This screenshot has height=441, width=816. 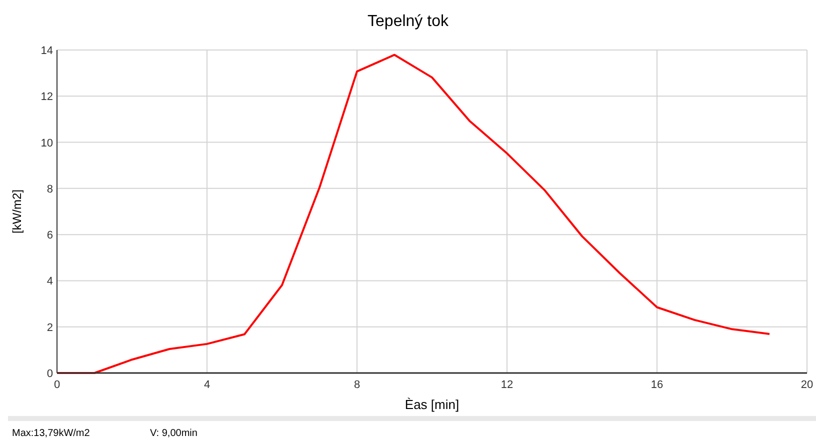 I want to click on x-tick-label: 8, so click(x=357, y=385).